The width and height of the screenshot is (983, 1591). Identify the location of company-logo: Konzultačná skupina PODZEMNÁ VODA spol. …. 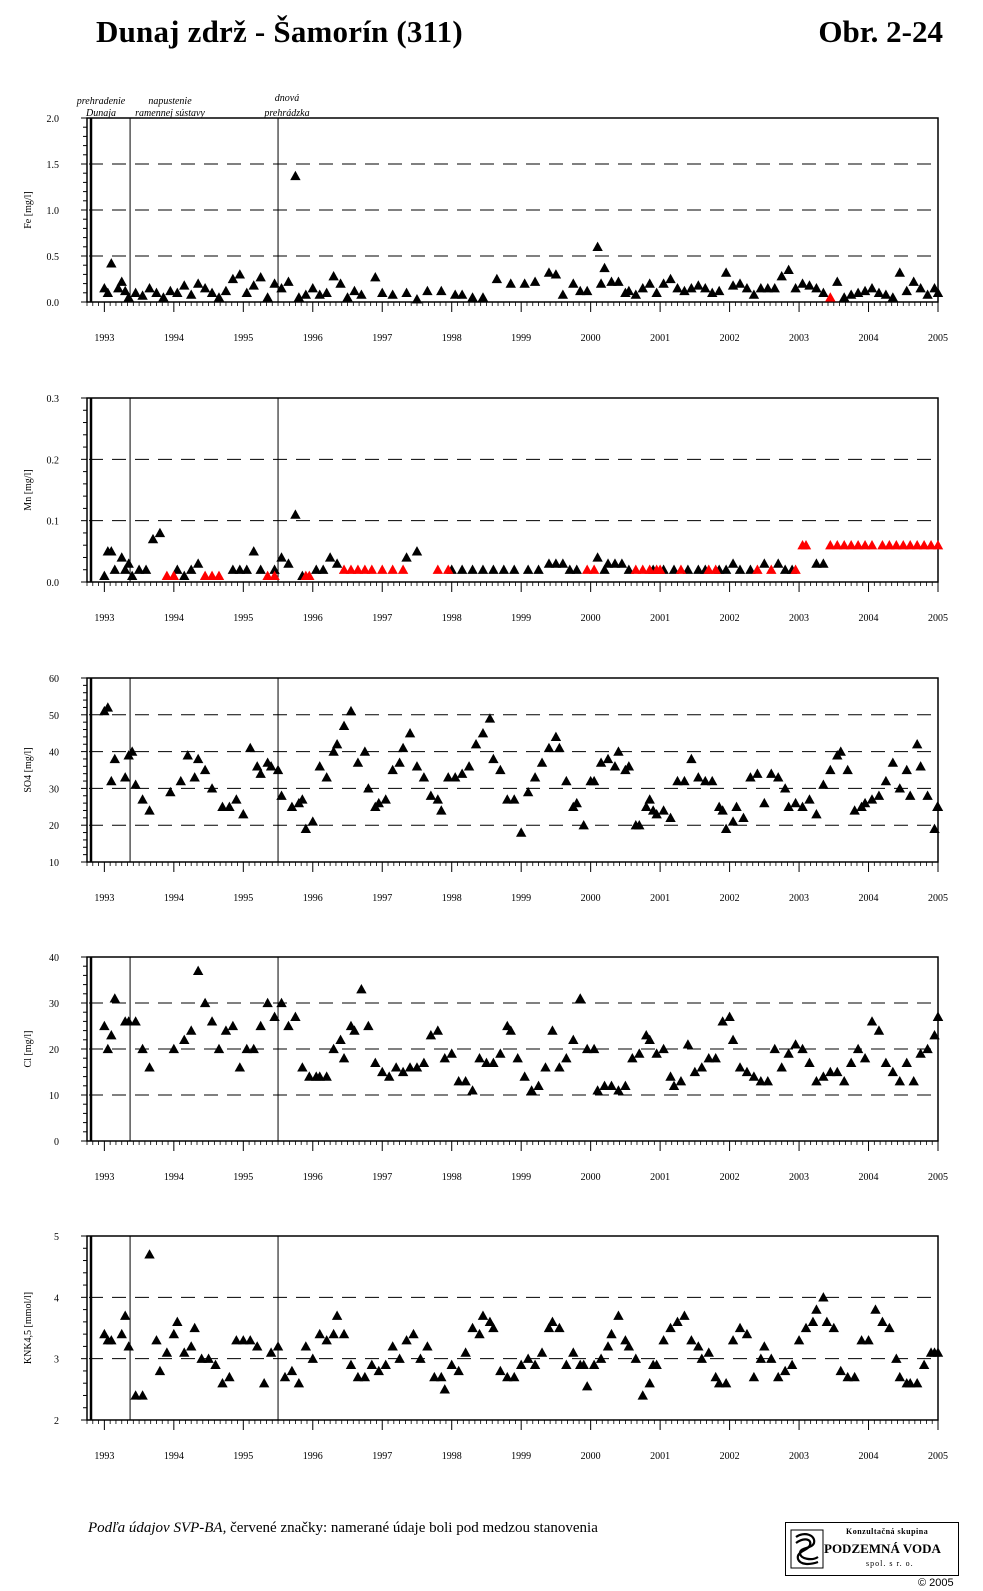
(872, 1549).